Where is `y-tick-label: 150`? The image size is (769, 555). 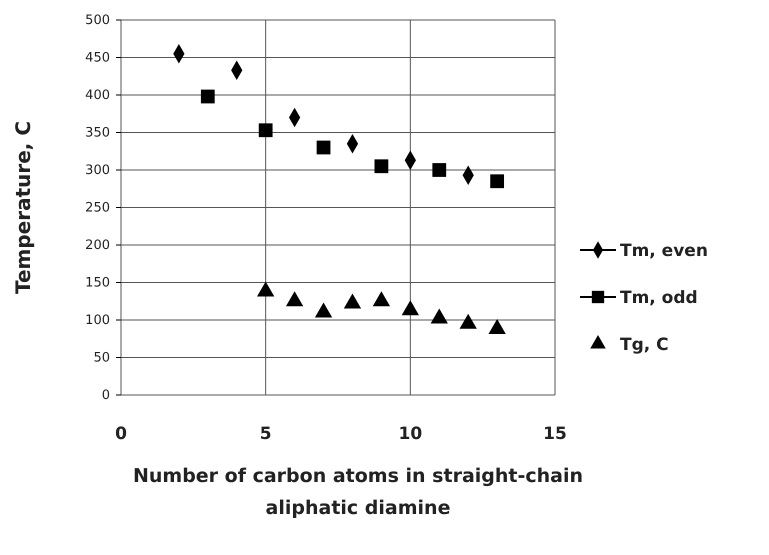
y-tick-label: 150 is located at coordinates (97, 283).